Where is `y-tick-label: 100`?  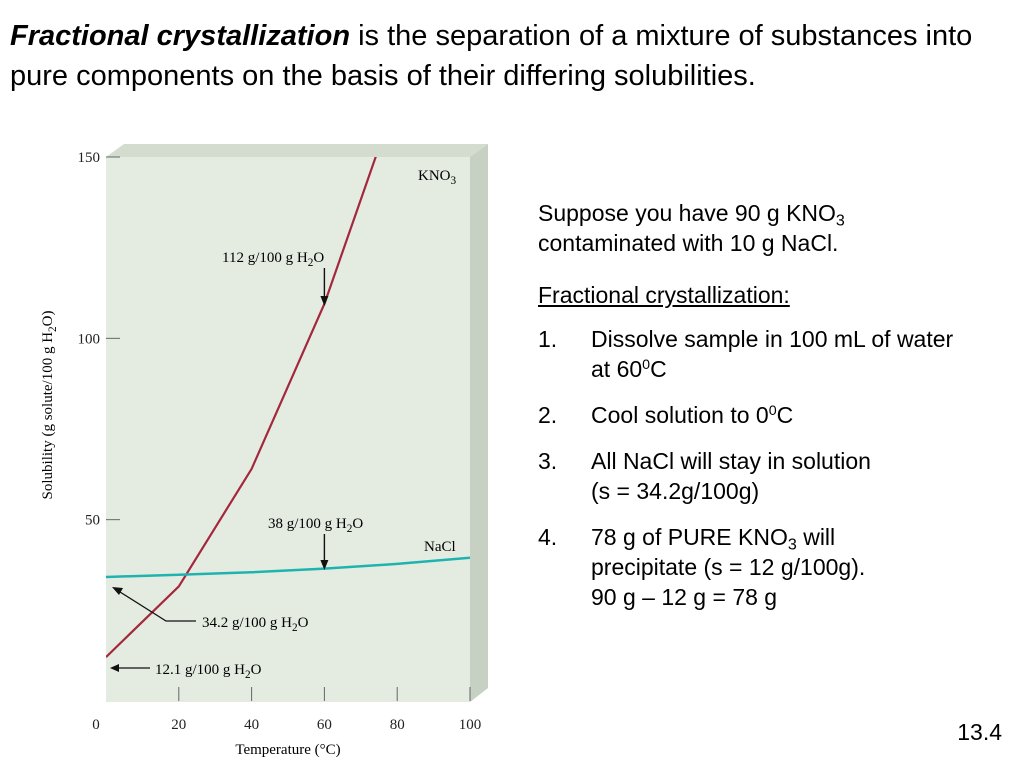
y-tick-label: 100 is located at coordinates (89, 339).